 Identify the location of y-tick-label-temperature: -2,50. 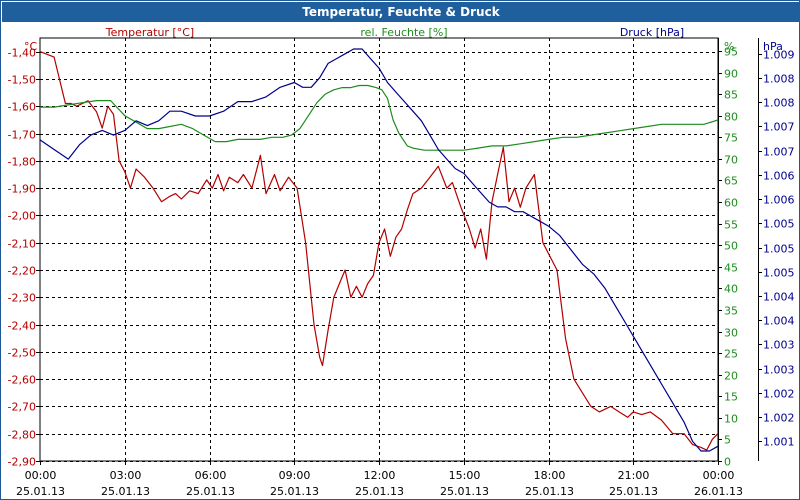
(22, 353).